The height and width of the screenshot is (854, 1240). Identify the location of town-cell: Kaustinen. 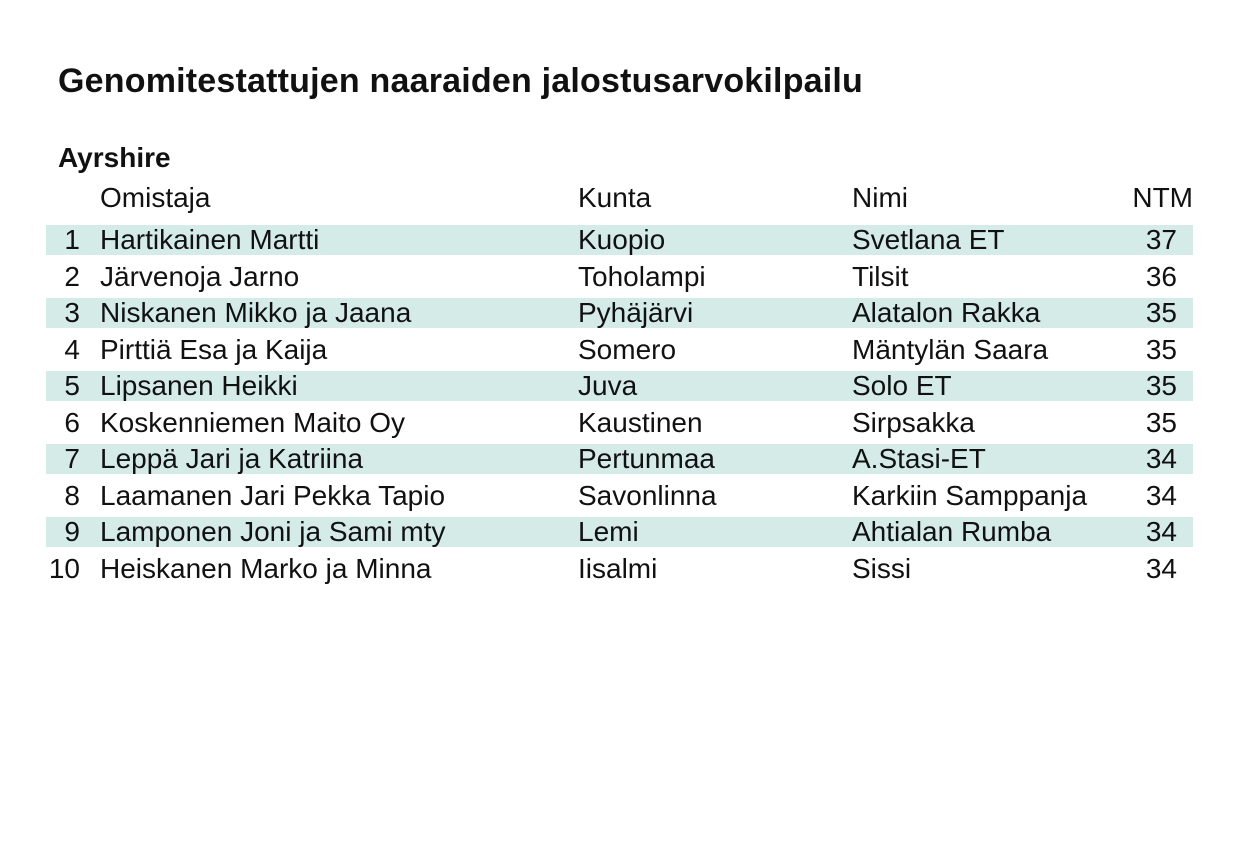
(640, 422).